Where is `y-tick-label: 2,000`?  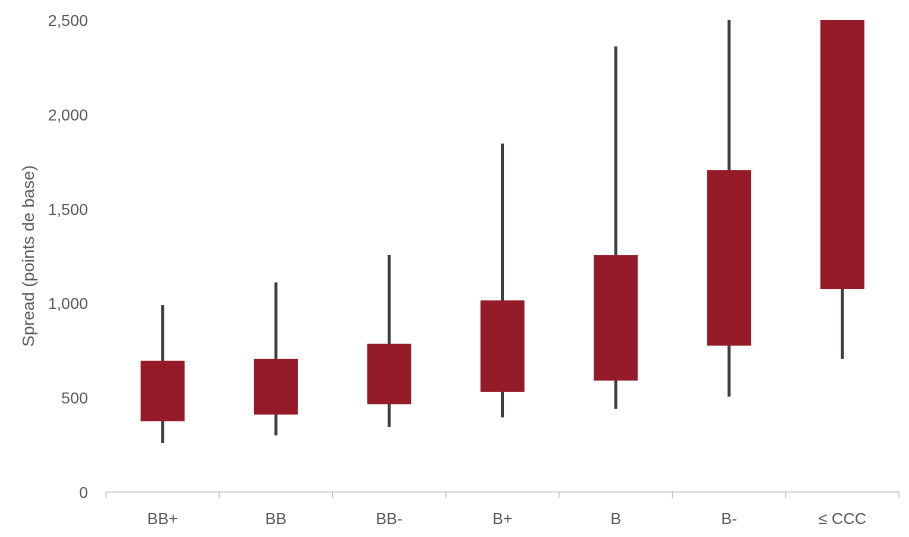
y-tick-label: 2,000 is located at coordinates (68, 115).